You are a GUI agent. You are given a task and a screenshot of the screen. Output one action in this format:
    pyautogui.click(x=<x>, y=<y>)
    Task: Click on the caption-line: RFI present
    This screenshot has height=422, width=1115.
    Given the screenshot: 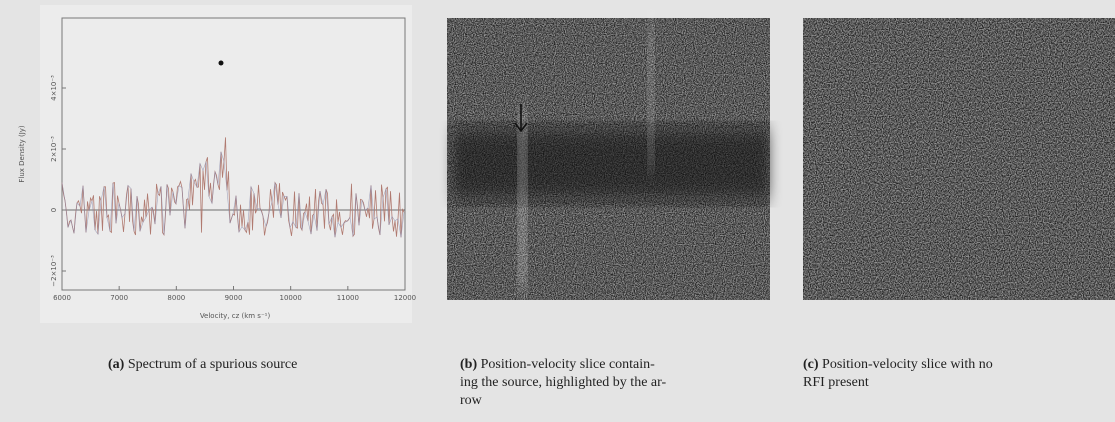 What is the action you would take?
    pyautogui.click(x=836, y=382)
    